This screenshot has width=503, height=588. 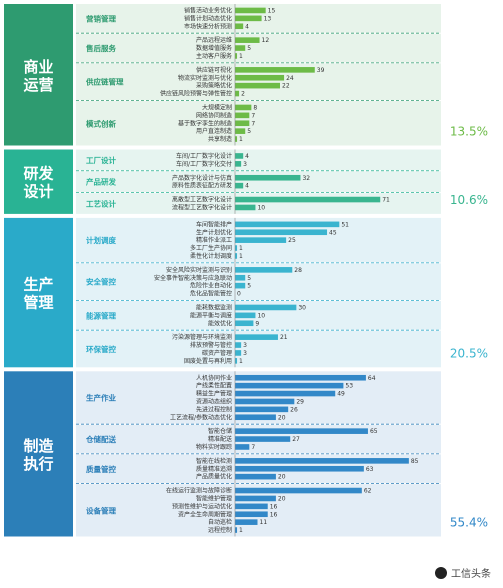 I want to click on bar-label: 能效优化, so click(x=220, y=323).